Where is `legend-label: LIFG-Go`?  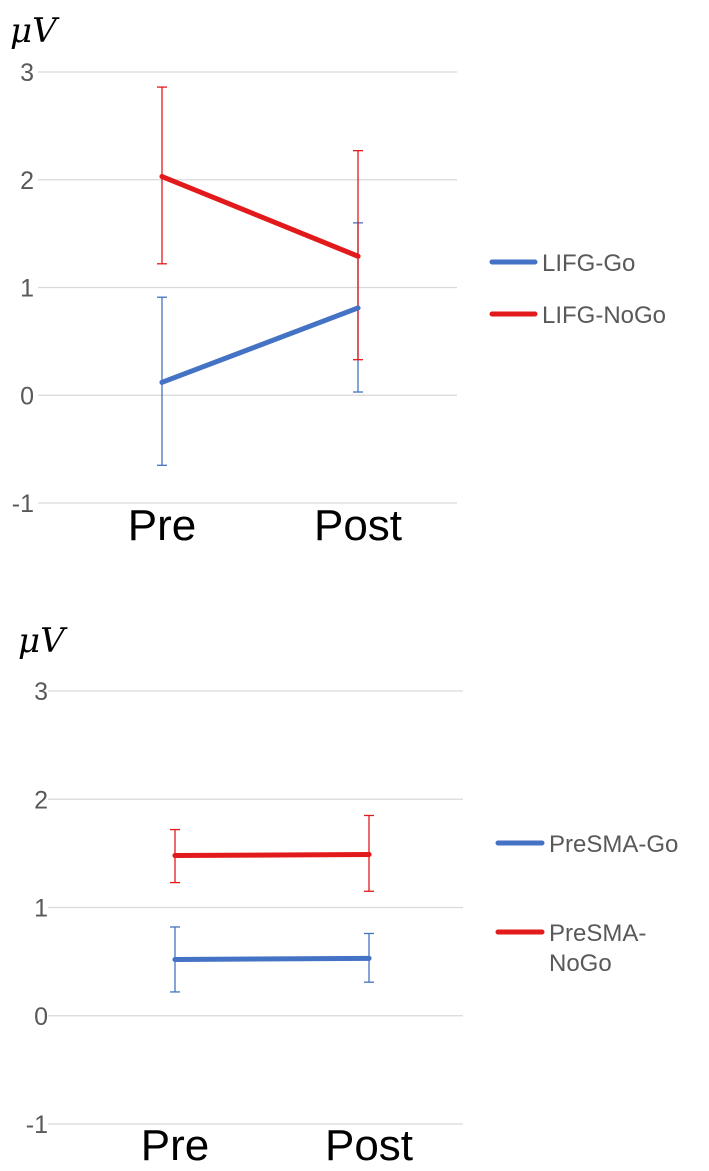 legend-label: LIFG-Go is located at coordinates (588, 263).